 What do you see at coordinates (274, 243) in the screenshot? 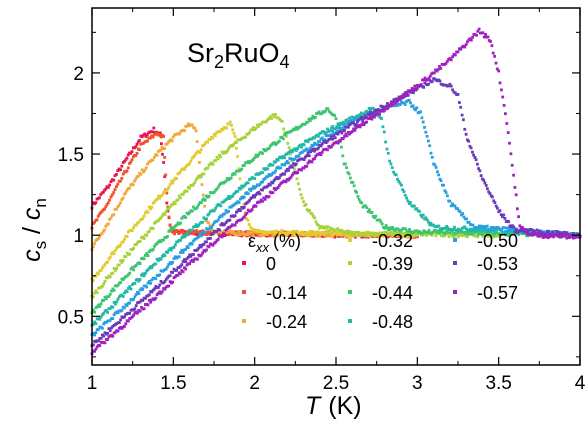
I see `legend-title: εxx (%)` at bounding box center [274, 243].